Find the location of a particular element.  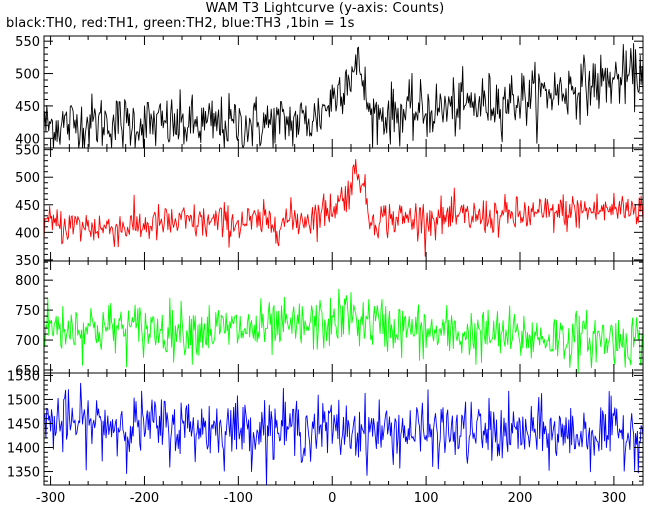

x-tick-label: 200 is located at coordinates (520, 498).